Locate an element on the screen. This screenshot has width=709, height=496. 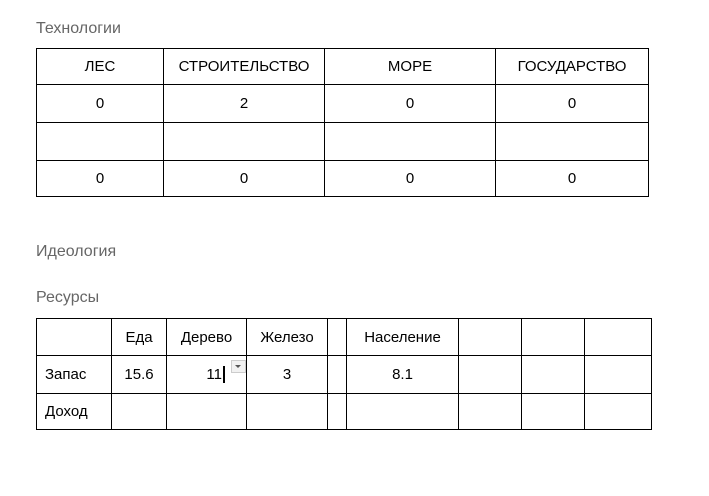
cell-text: 2 is located at coordinates (244, 103).